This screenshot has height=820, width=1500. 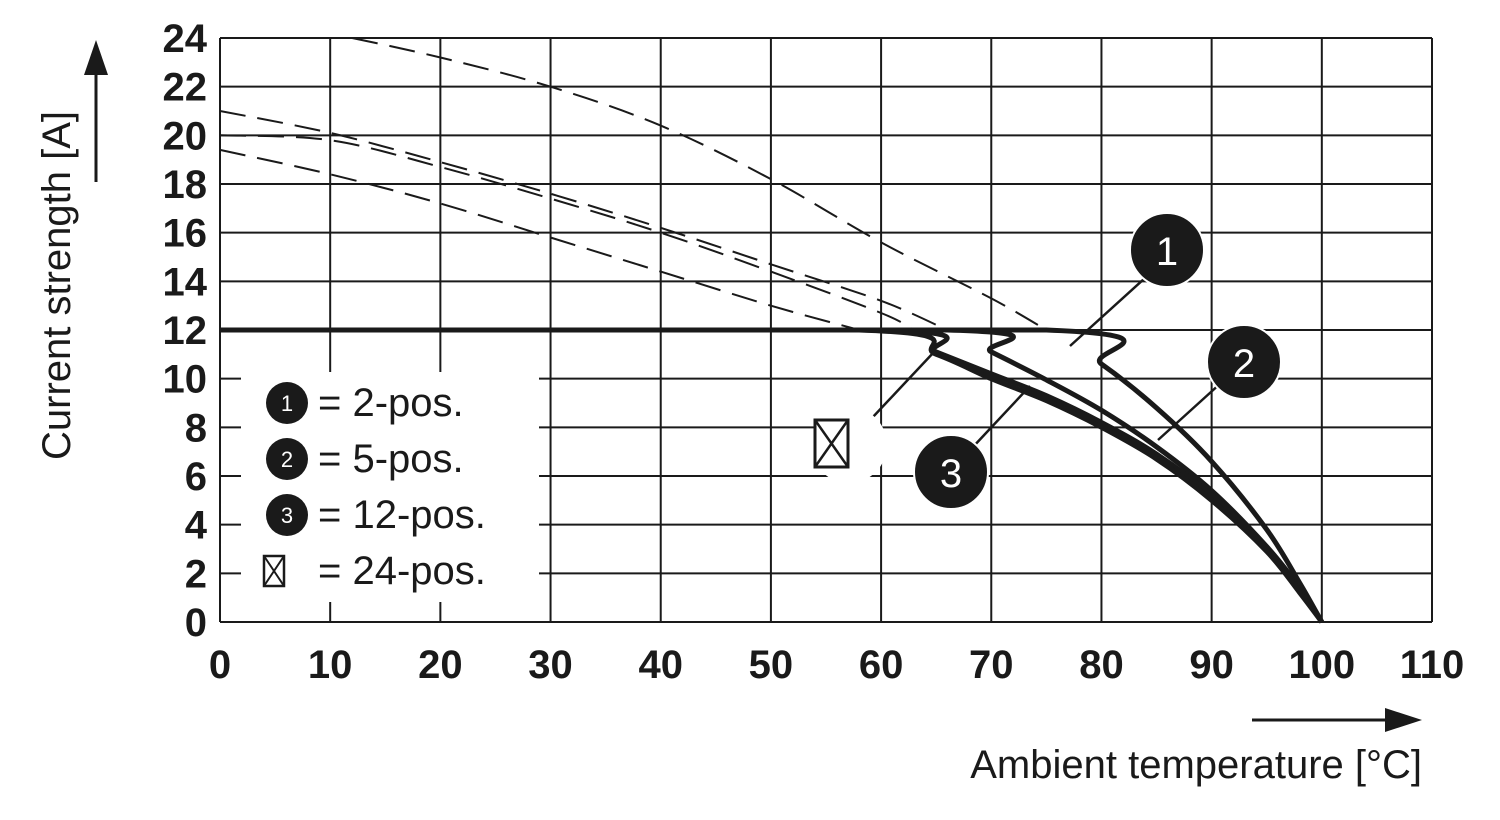 I want to click on series-1-callout-badge-icon, so click(x=1167, y=250).